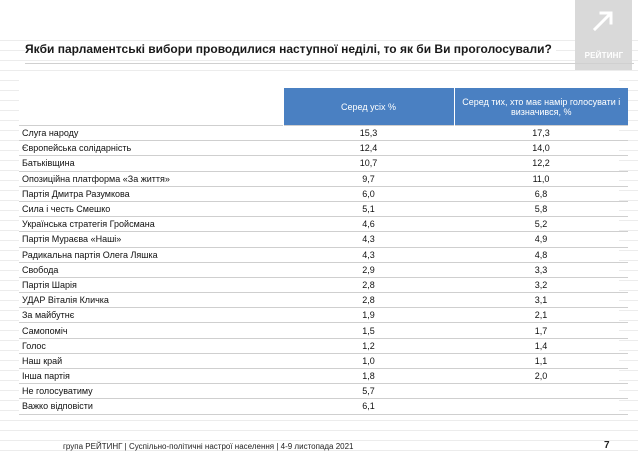  Describe the element at coordinates (368, 346) in the screenshot. I see `cell-all: 1,2` at that location.